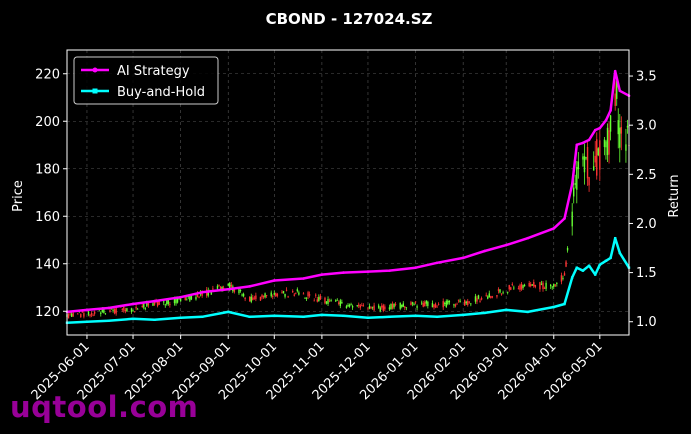 This screenshot has width=691, height=434. I want to click on y-tick-label-left: 140, so click(47, 264).